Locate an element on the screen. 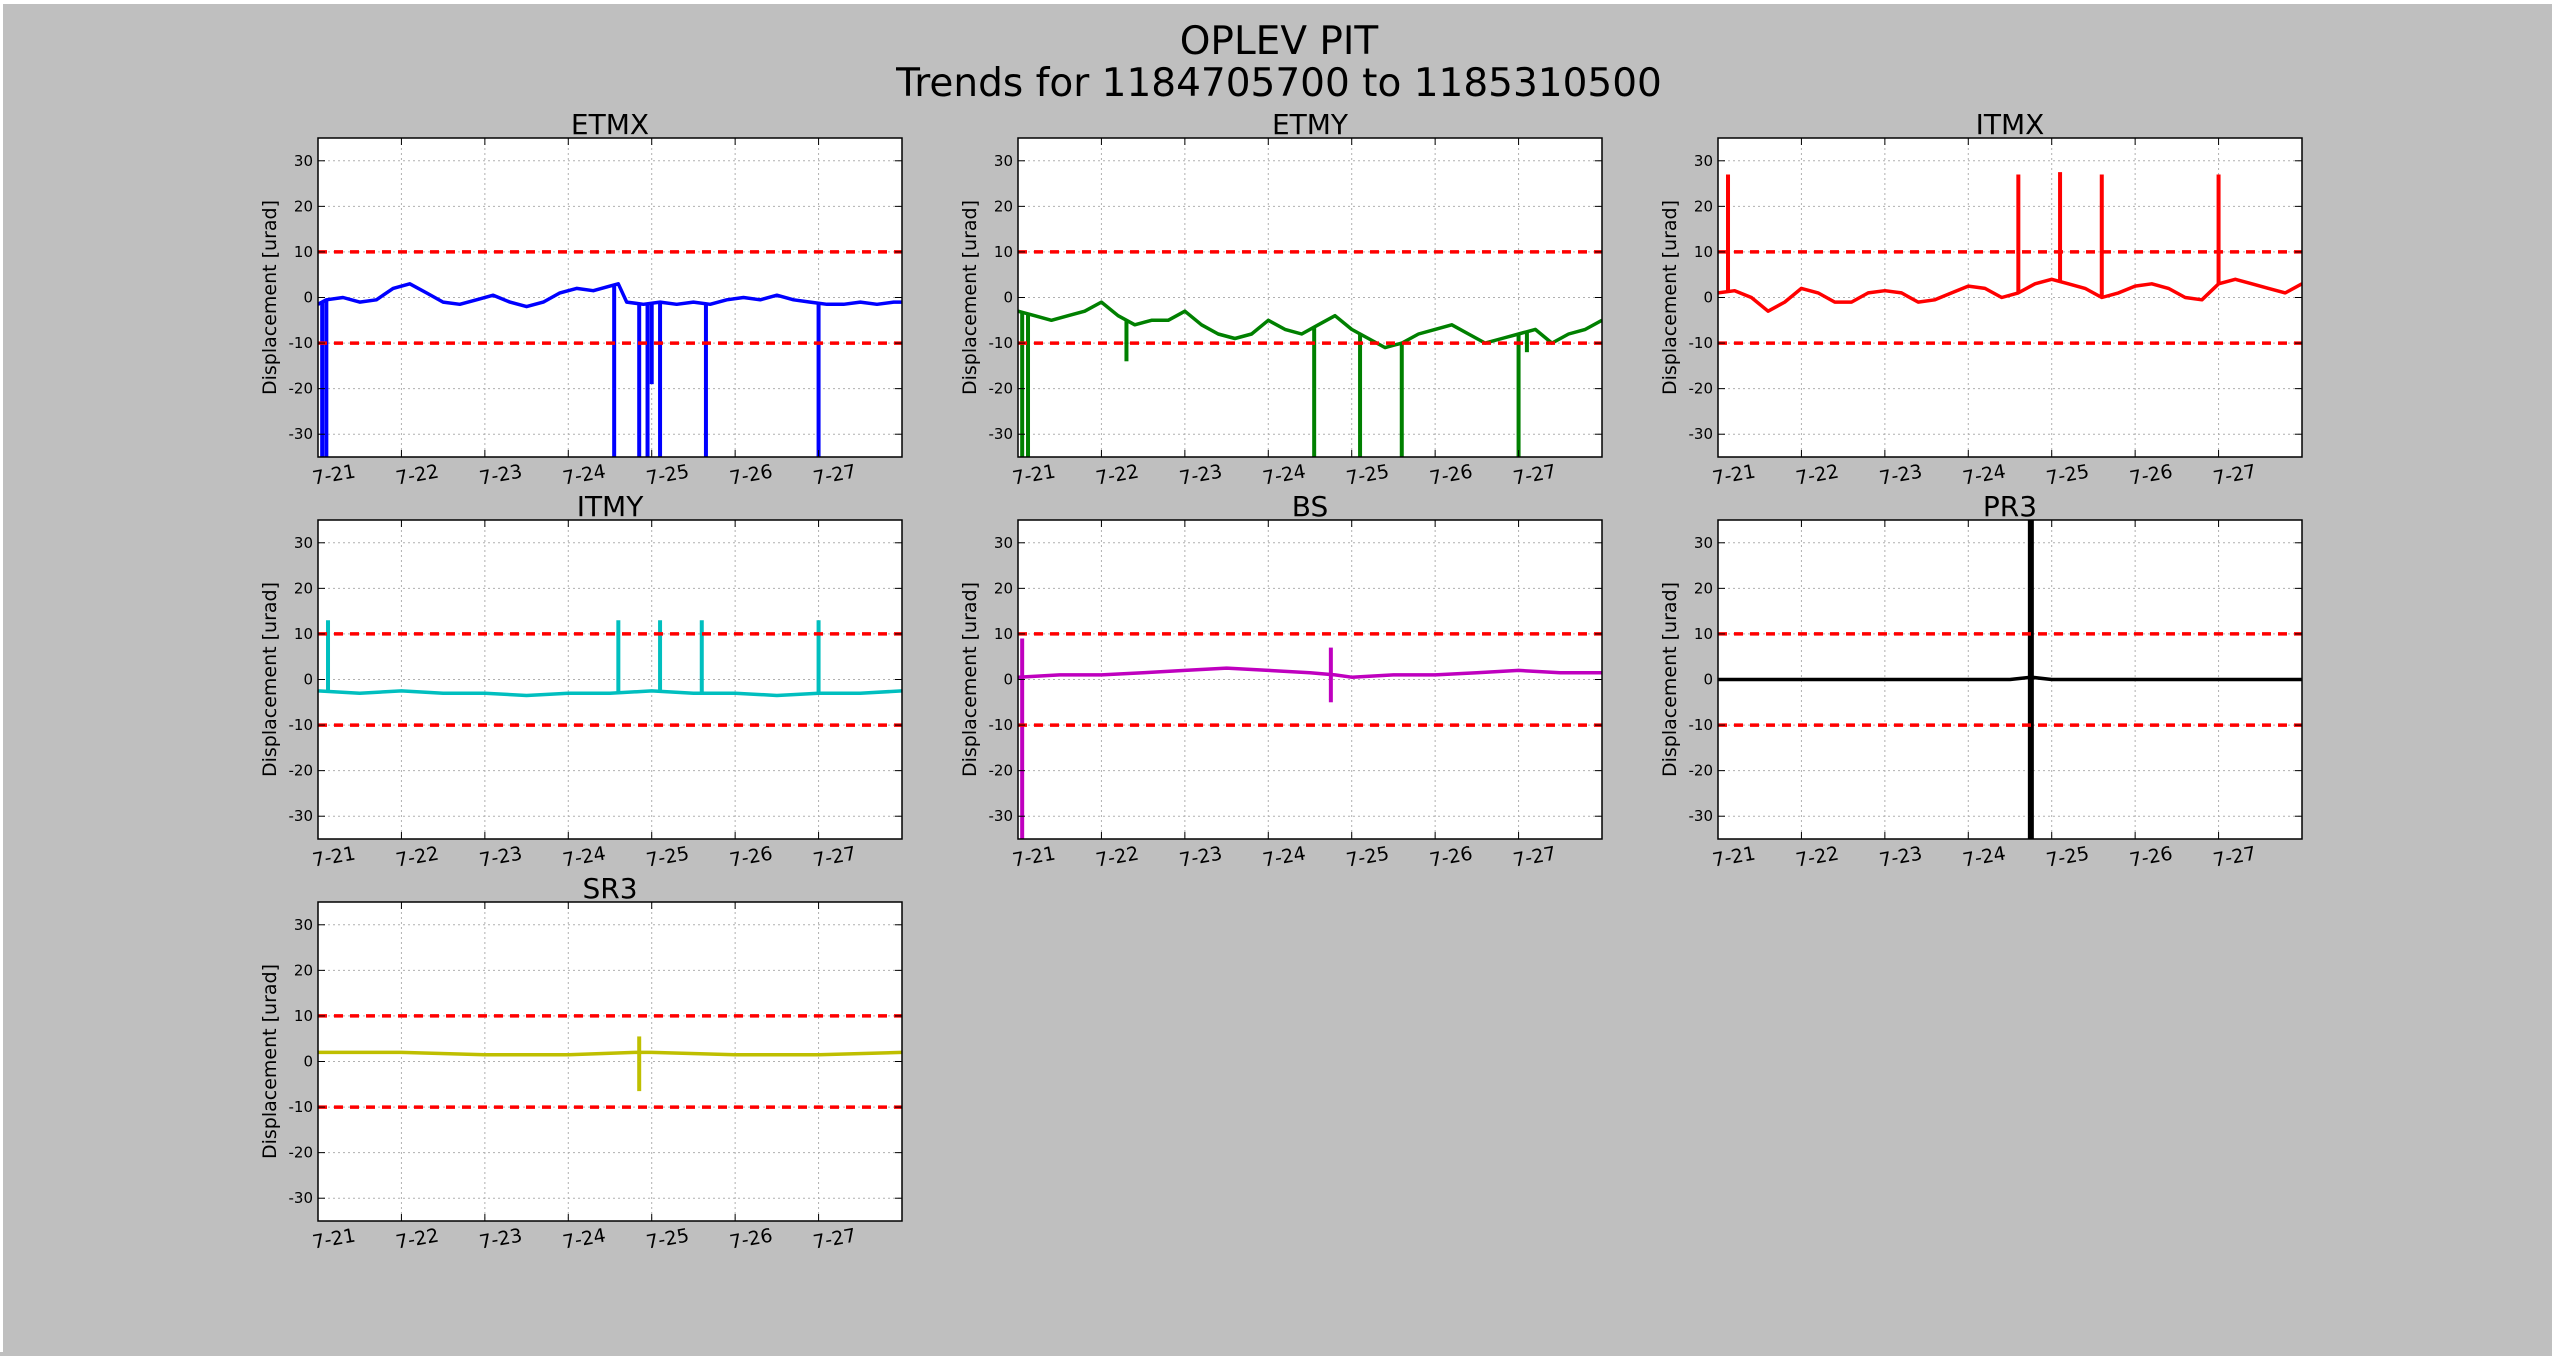  panel-title: SR3 is located at coordinates (609, 888).